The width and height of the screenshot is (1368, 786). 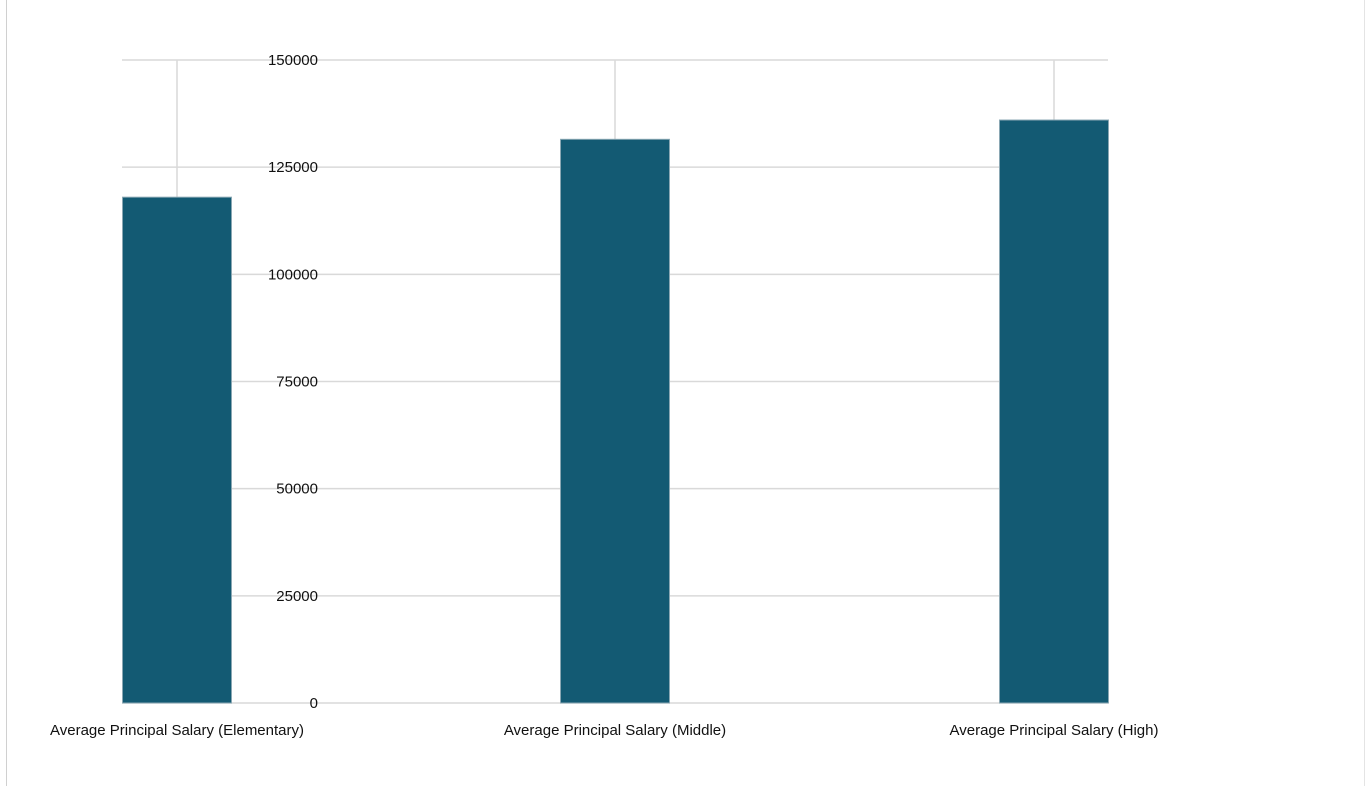 What do you see at coordinates (297, 596) in the screenshot?
I see `y-tick-label: 25000` at bounding box center [297, 596].